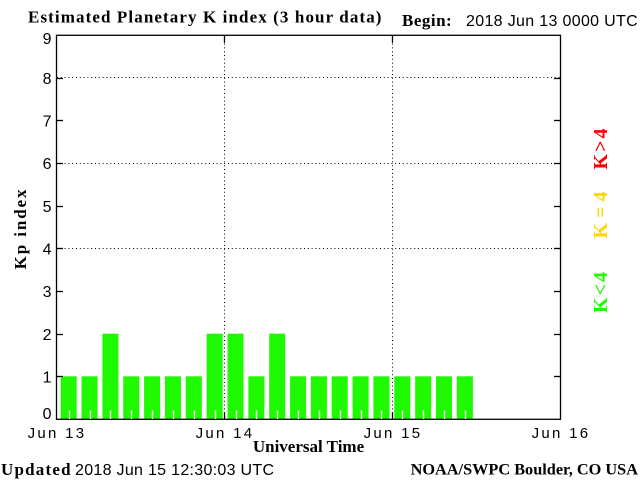 The image size is (640, 480). What do you see at coordinates (601, 291) in the screenshot?
I see `svg-text: K<4` at bounding box center [601, 291].